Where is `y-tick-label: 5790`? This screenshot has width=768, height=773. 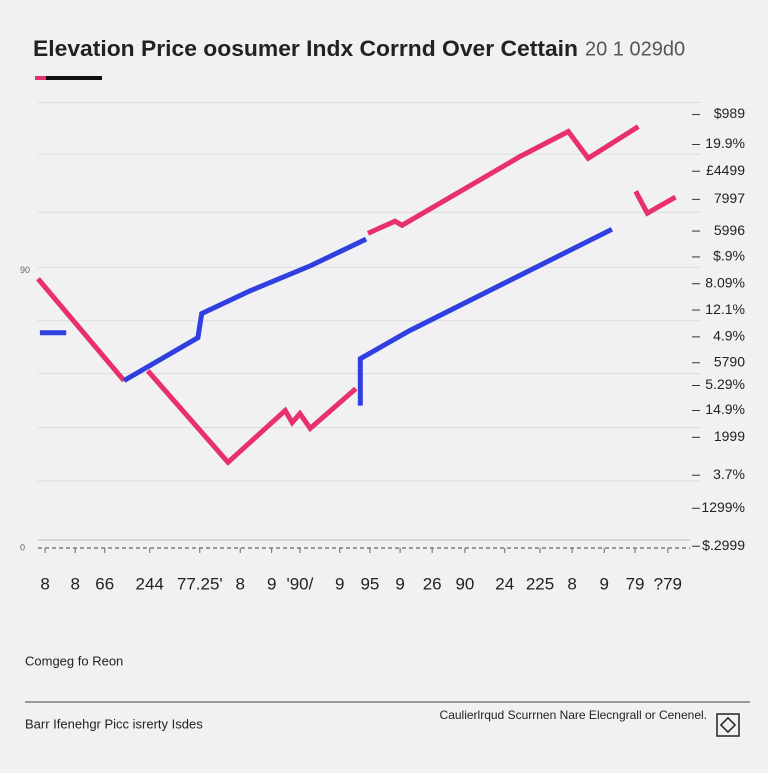 y-tick-label: 5790 is located at coordinates (729, 361).